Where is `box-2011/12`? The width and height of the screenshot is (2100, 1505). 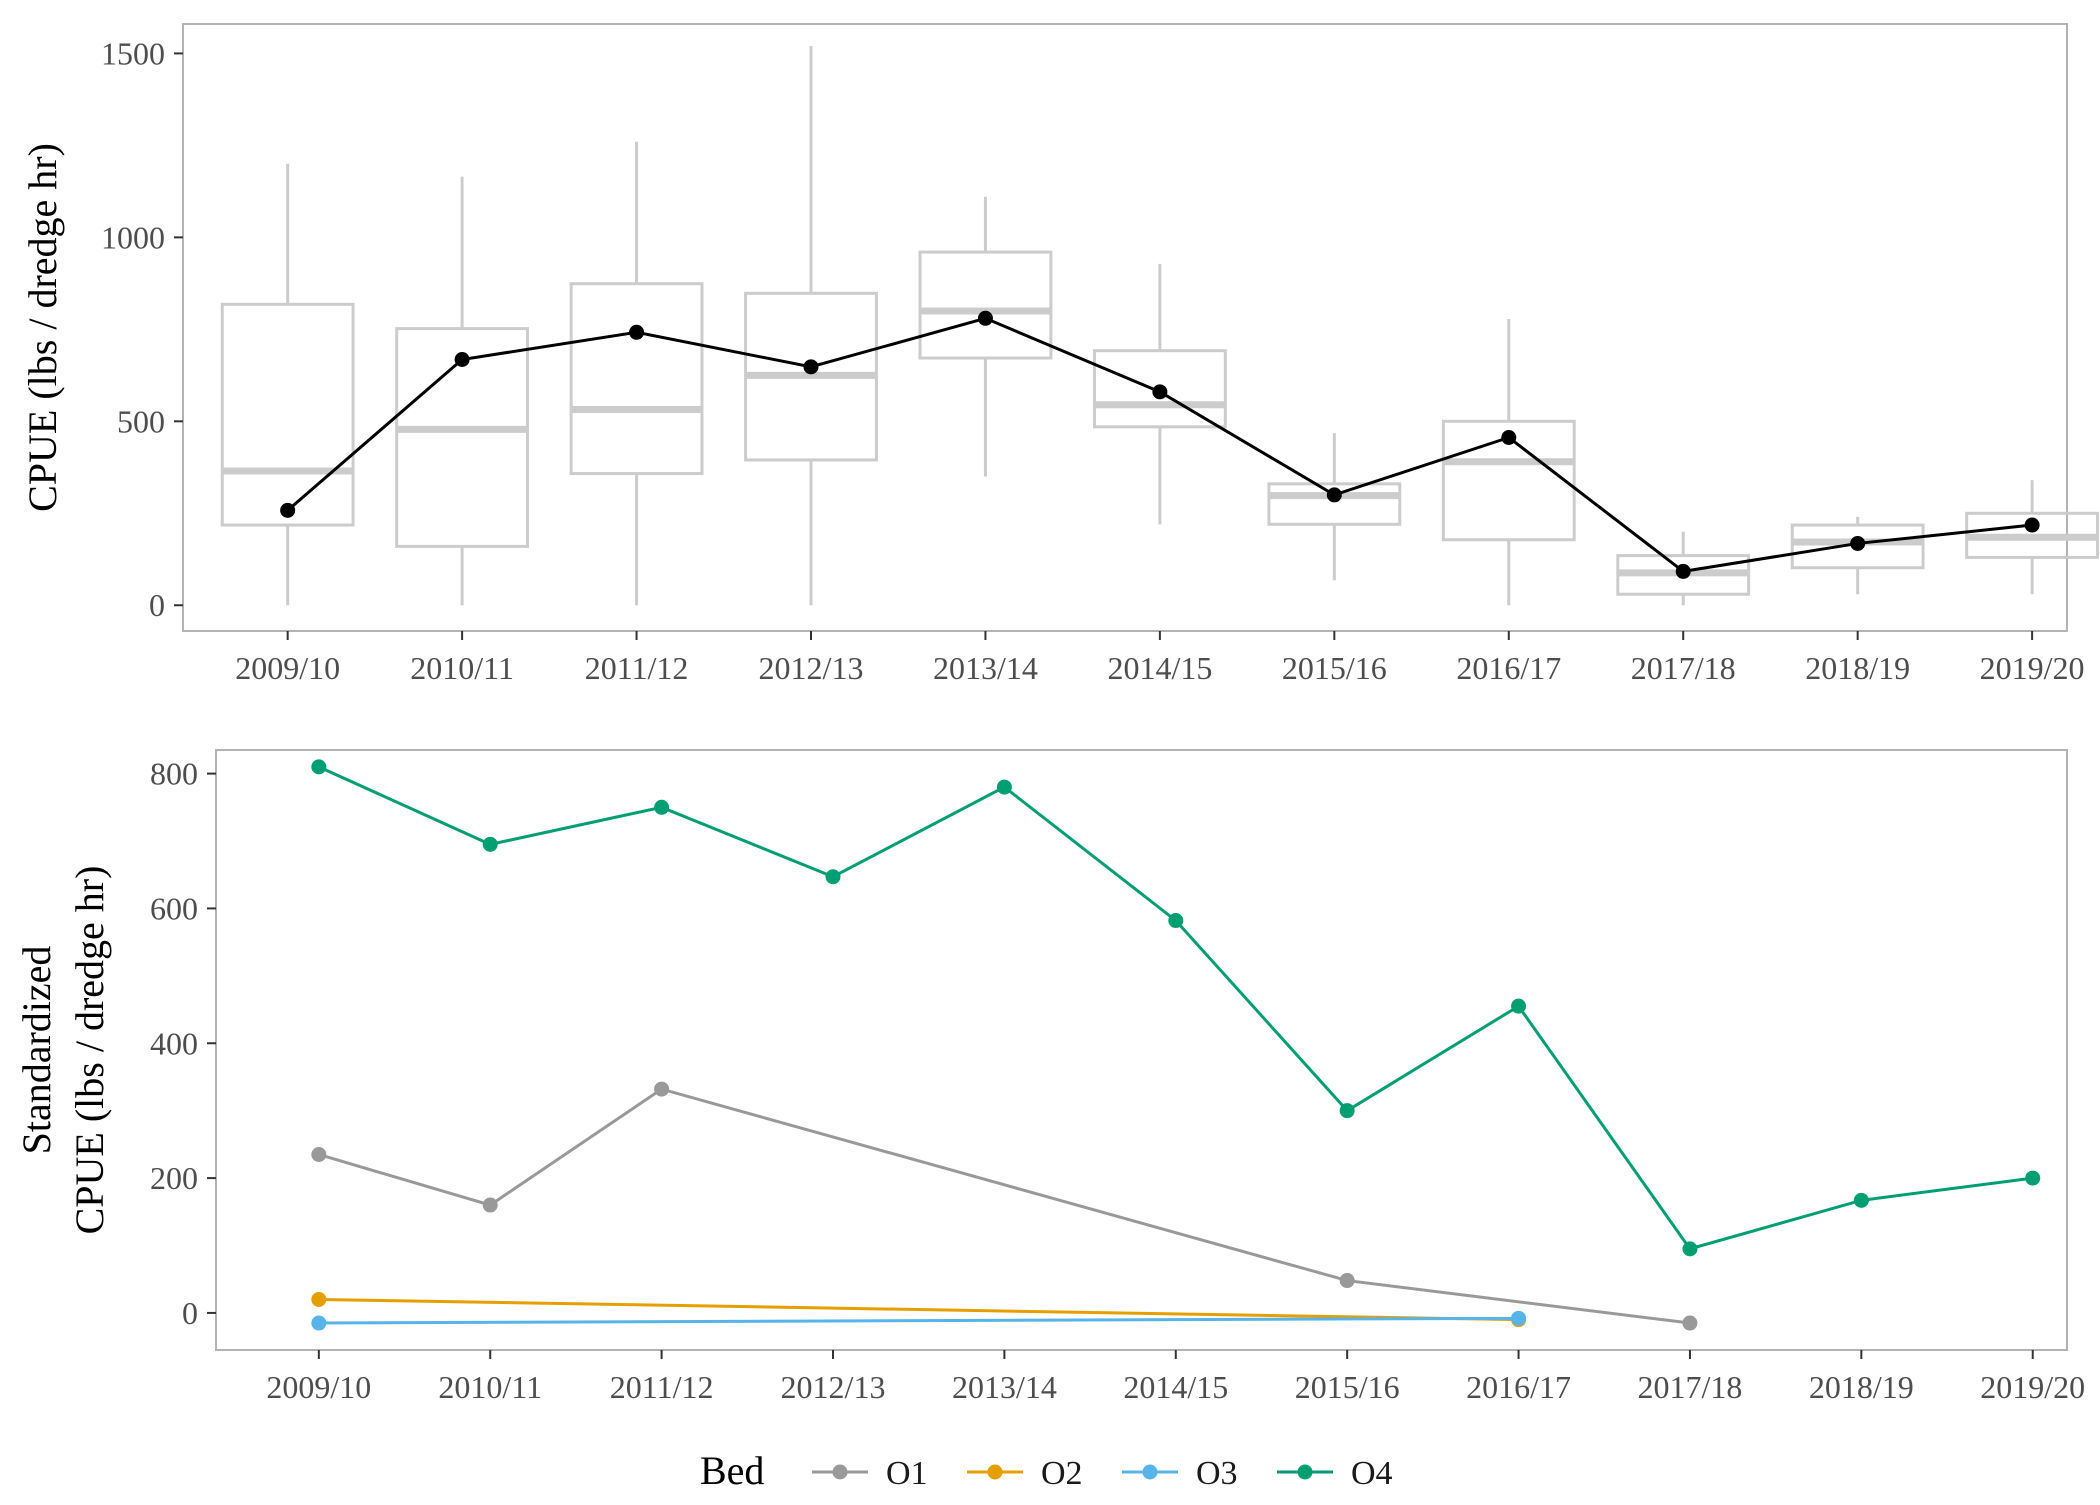
box-2011/12 is located at coordinates (636, 373).